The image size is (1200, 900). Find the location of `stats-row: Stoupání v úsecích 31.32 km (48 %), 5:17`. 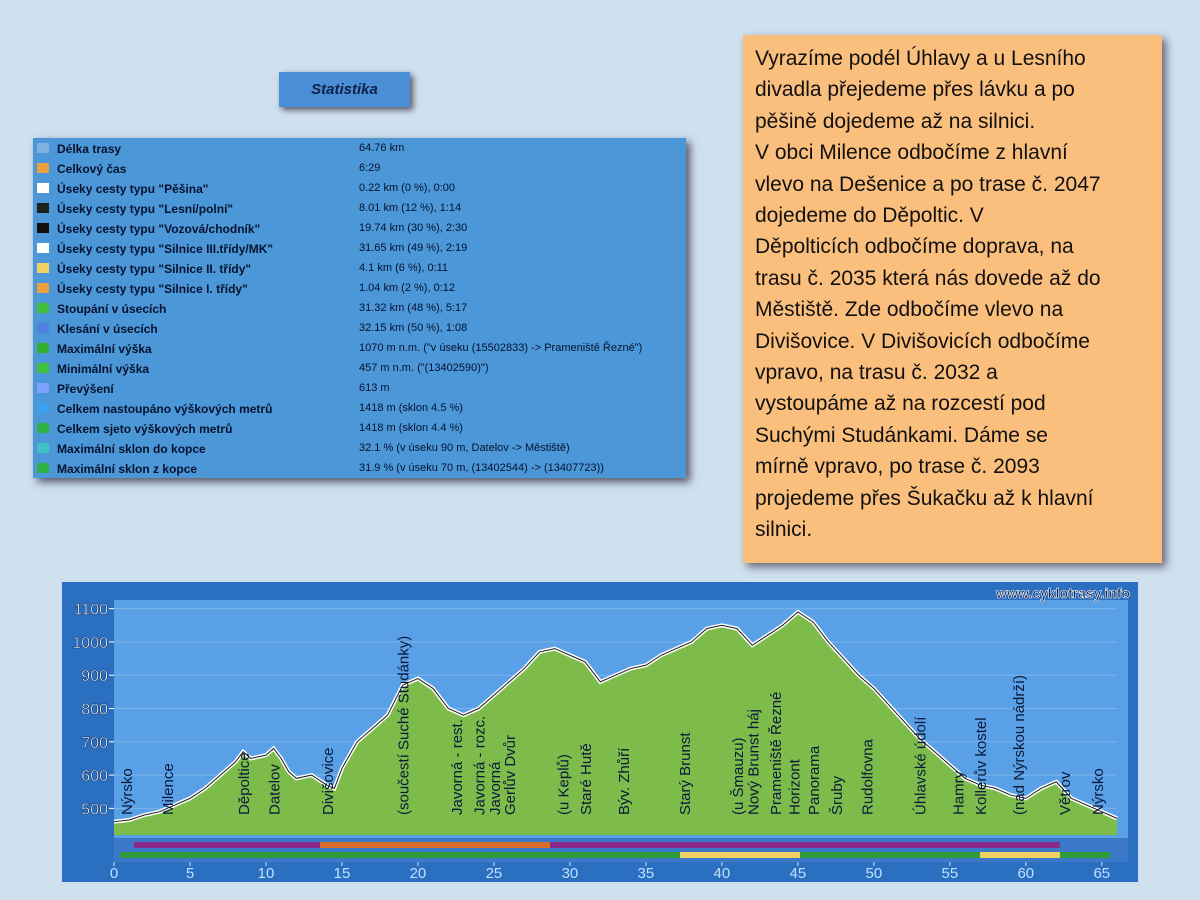

stats-row: Stoupání v úsecích 31.32 km (48 %), 5:17 is located at coordinates (359, 309).